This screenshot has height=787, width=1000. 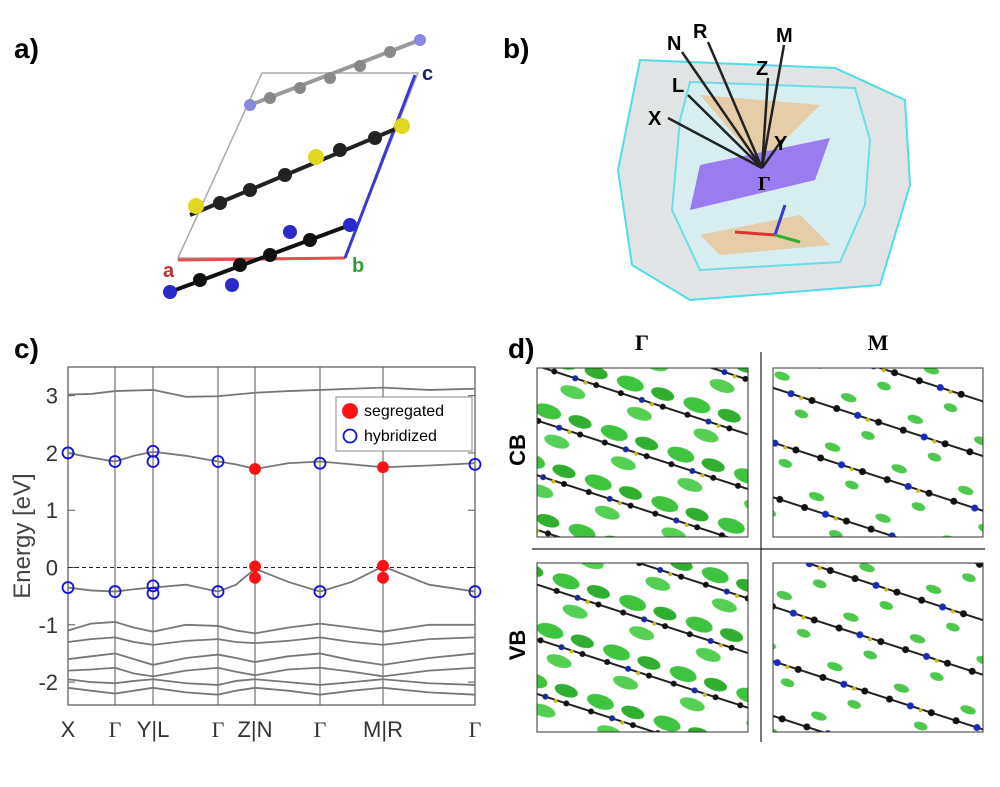 I want to click on legend-label: hybridized, so click(x=400, y=436).